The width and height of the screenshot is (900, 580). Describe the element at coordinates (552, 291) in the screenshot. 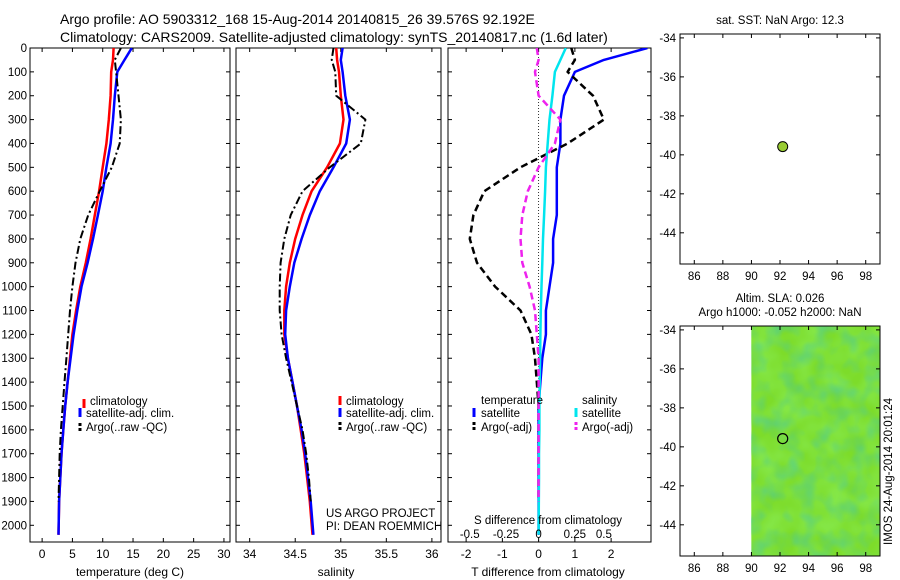

I see `series-line-s-satellite` at that location.